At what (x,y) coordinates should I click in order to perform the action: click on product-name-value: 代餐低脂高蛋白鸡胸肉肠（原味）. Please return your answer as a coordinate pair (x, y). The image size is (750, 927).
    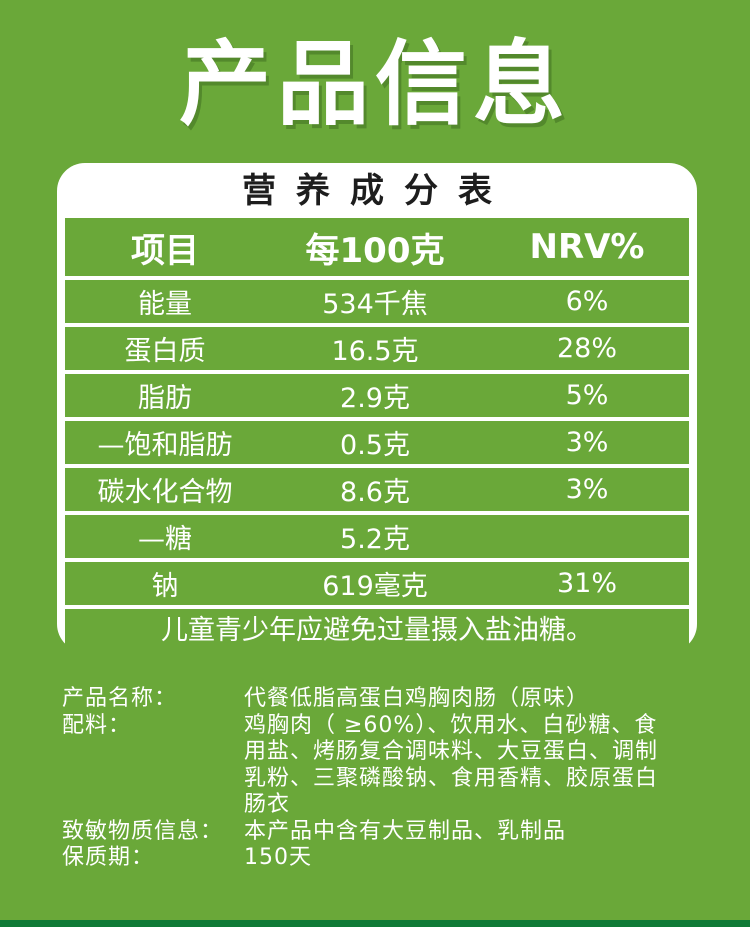
    Looking at the image, I should click on (417, 698).